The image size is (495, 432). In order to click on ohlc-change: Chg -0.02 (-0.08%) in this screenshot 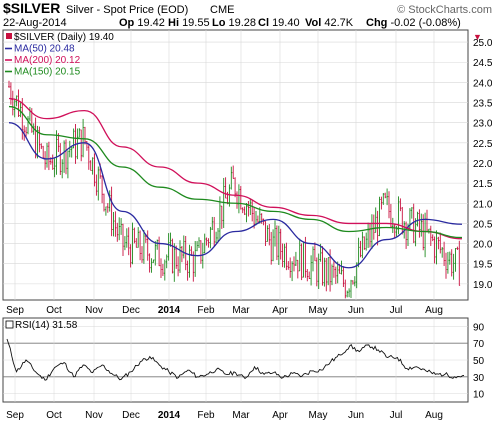, I will do `click(413, 23)`.